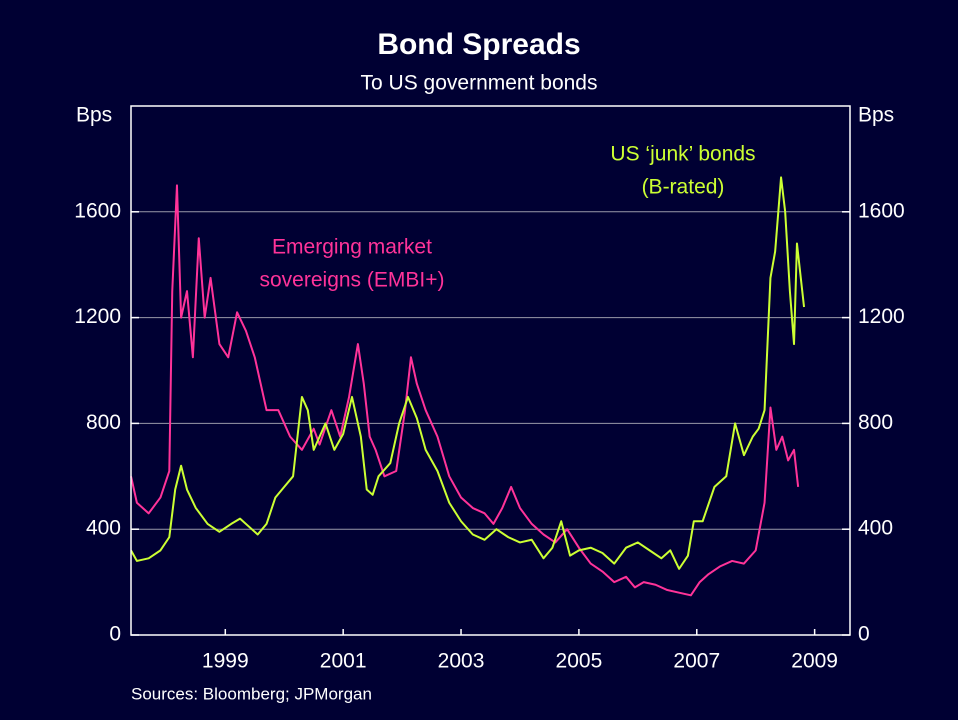 The height and width of the screenshot is (720, 958). I want to click on y2-axis-label: Bps, so click(876, 115).